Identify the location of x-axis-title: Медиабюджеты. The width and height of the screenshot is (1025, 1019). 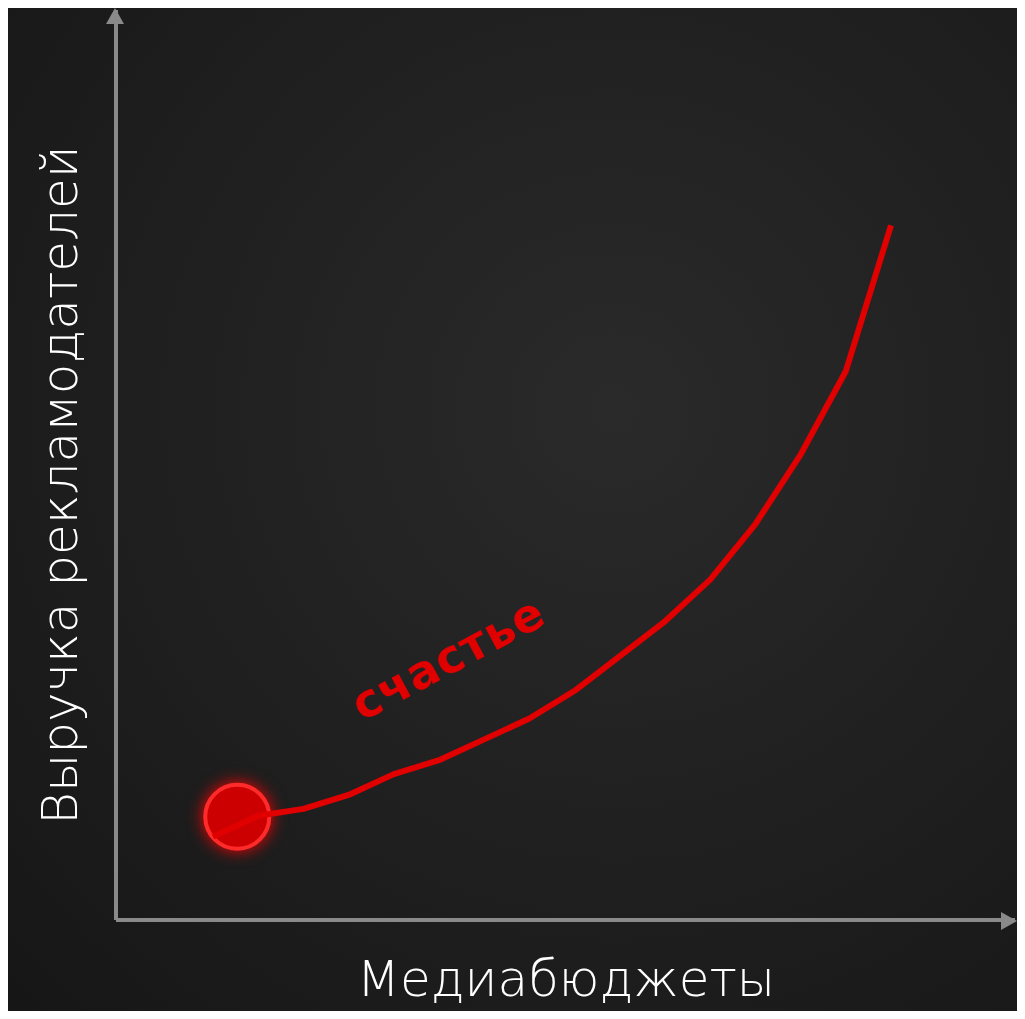
(566, 979).